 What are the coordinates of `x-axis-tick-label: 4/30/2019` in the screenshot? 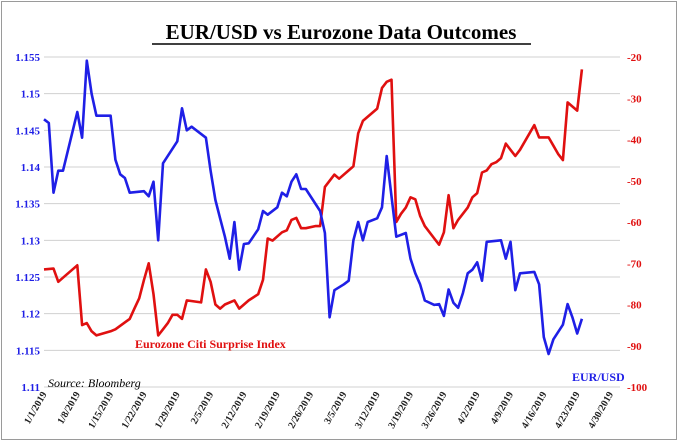 It's located at (601, 410).